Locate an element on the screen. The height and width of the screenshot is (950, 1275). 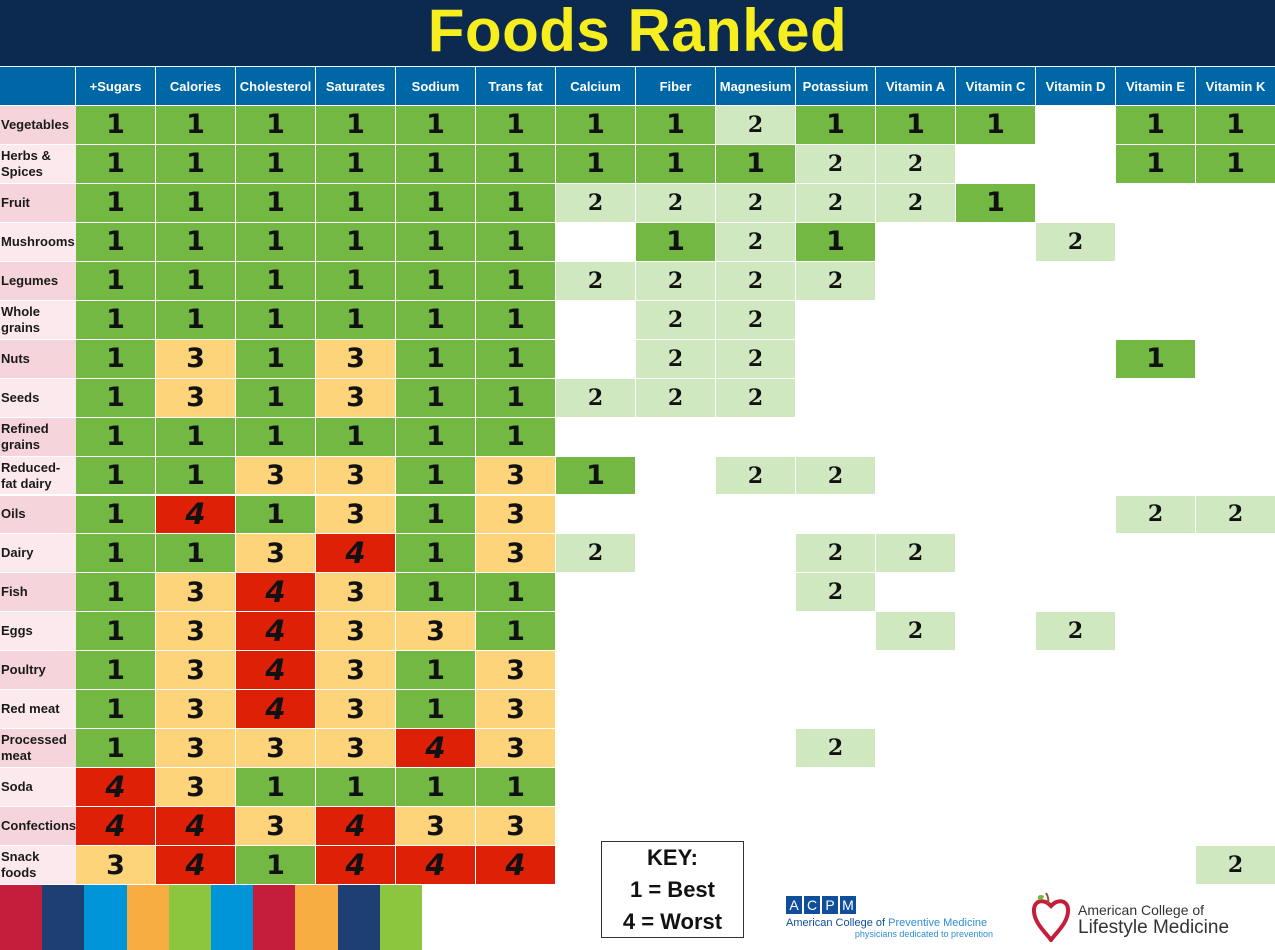
acpm-name-prefix: American College of is located at coordinates (837, 923).